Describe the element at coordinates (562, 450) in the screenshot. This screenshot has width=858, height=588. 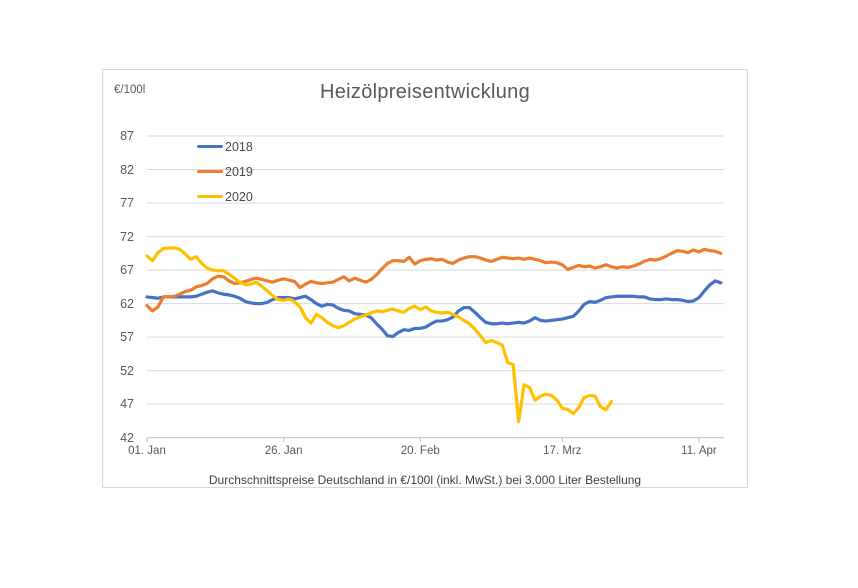
I see `x-tick-label: 17. Mrz` at that location.